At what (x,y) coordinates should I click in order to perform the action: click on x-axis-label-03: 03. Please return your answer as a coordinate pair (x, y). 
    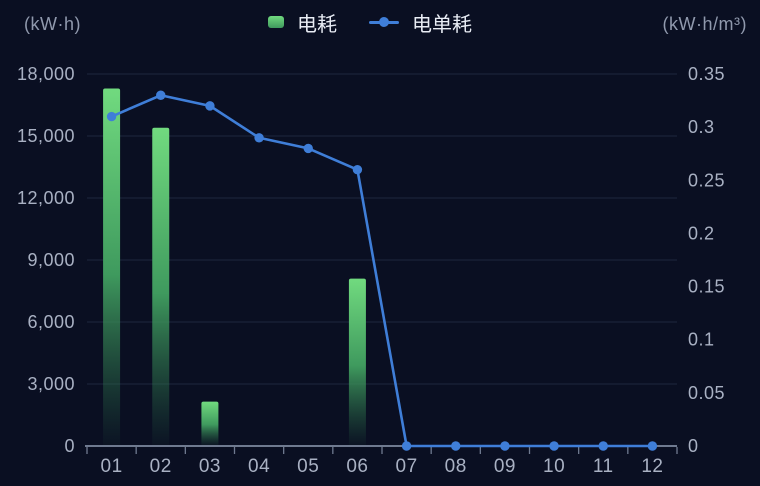
    Looking at the image, I should click on (210, 466).